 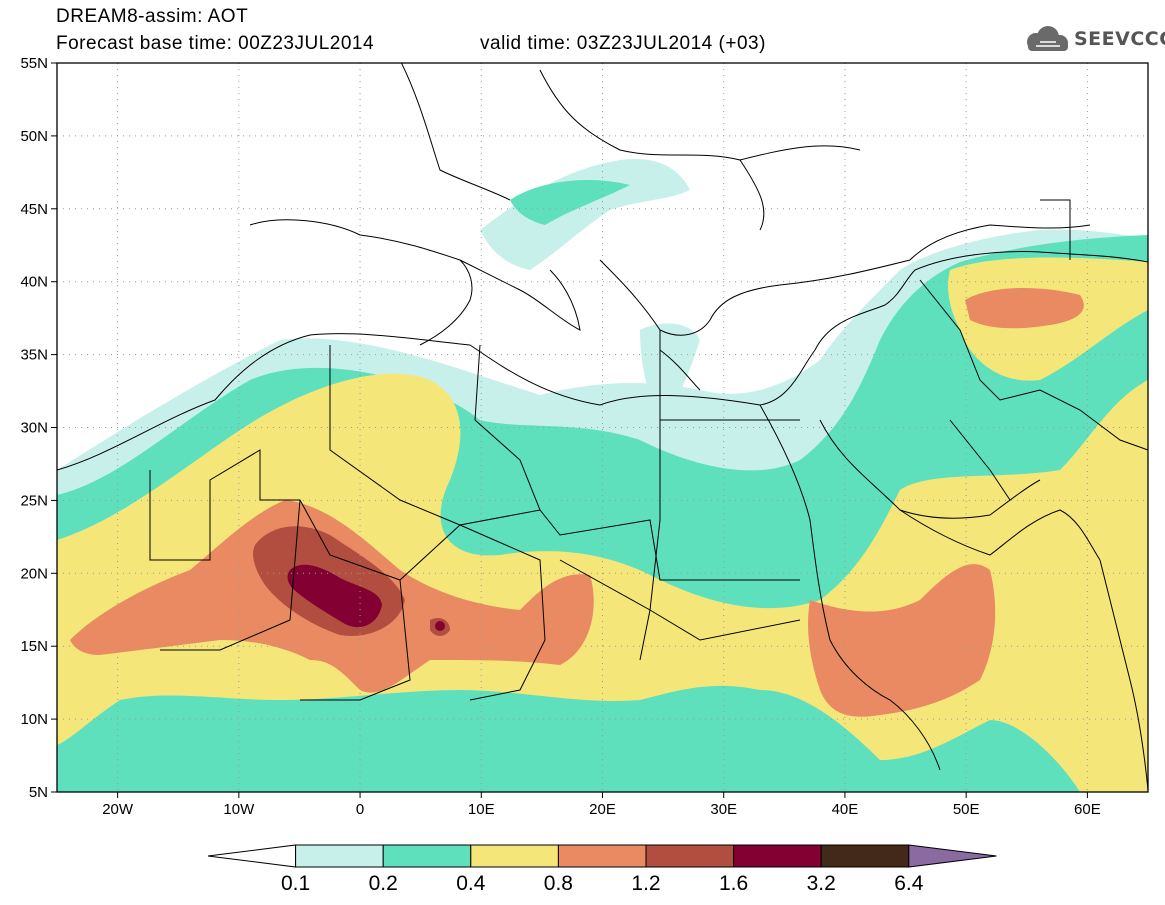 What do you see at coordinates (821, 883) in the screenshot?
I see `colorbar-label: 3.2` at bounding box center [821, 883].